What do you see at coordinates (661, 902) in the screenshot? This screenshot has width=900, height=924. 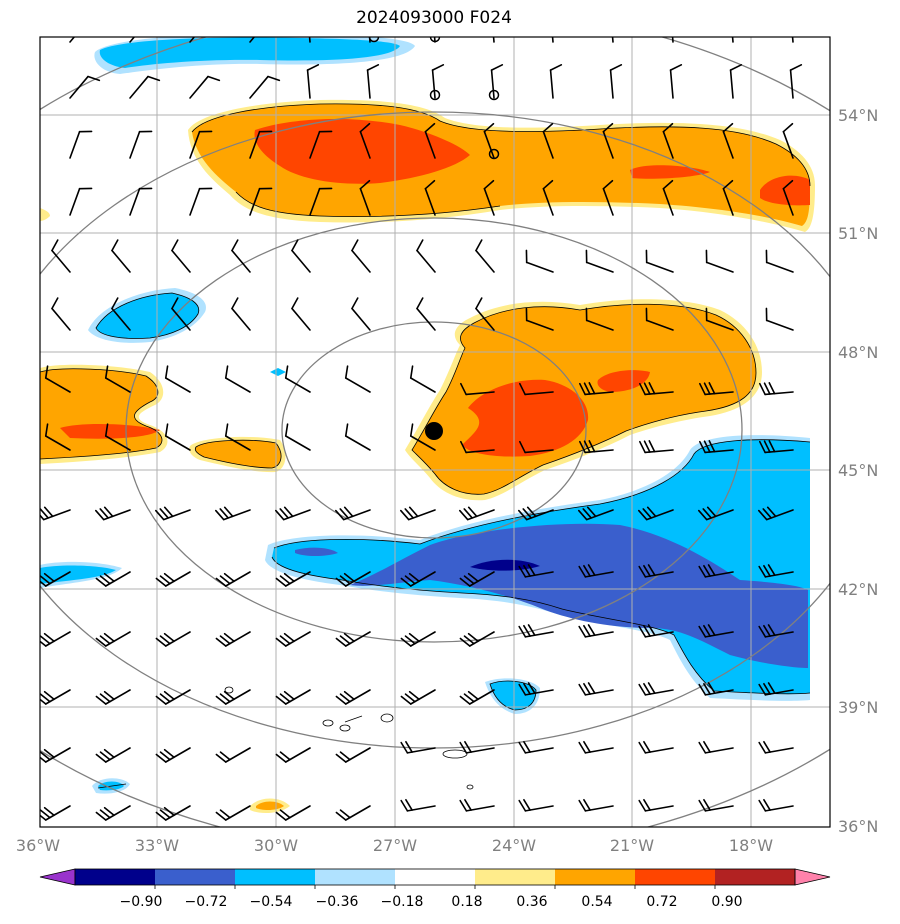 I see `colorbar-label: 0.72` at bounding box center [661, 902].